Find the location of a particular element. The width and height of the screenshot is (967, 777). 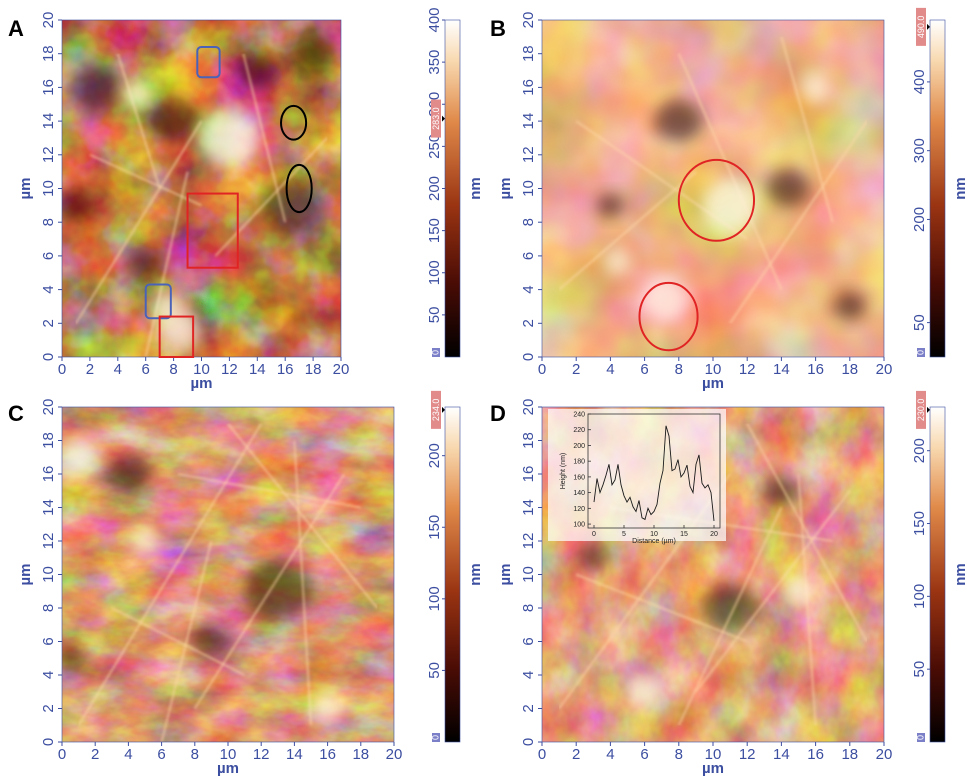

inset-x-label: Distance (µm) is located at coordinates (654, 541).